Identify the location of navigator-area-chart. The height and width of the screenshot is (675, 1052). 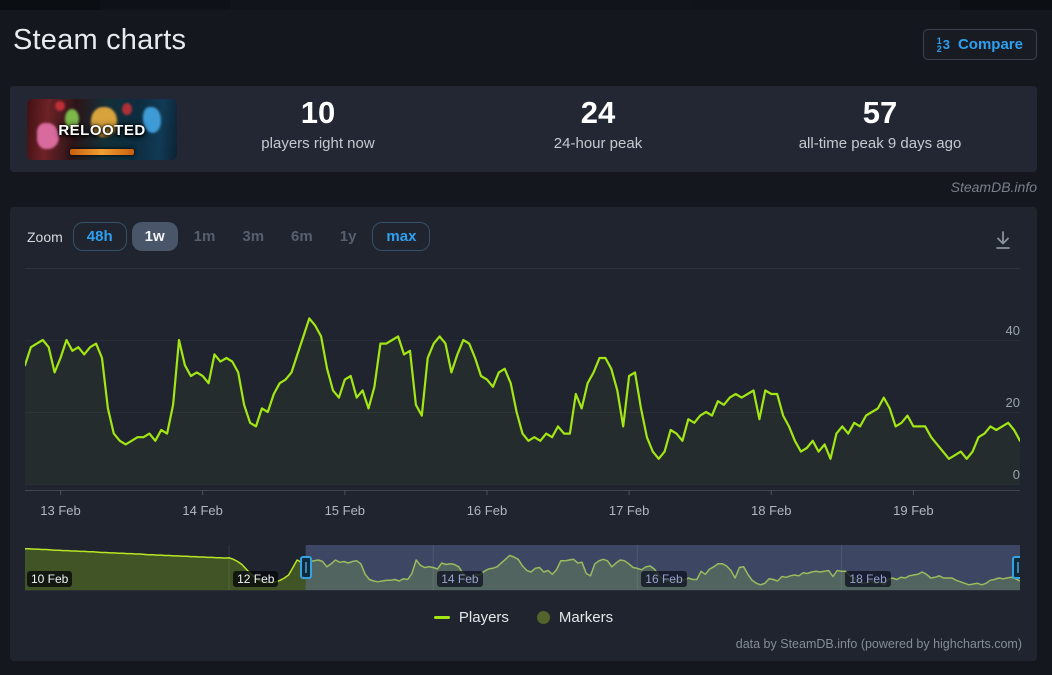
(522, 567).